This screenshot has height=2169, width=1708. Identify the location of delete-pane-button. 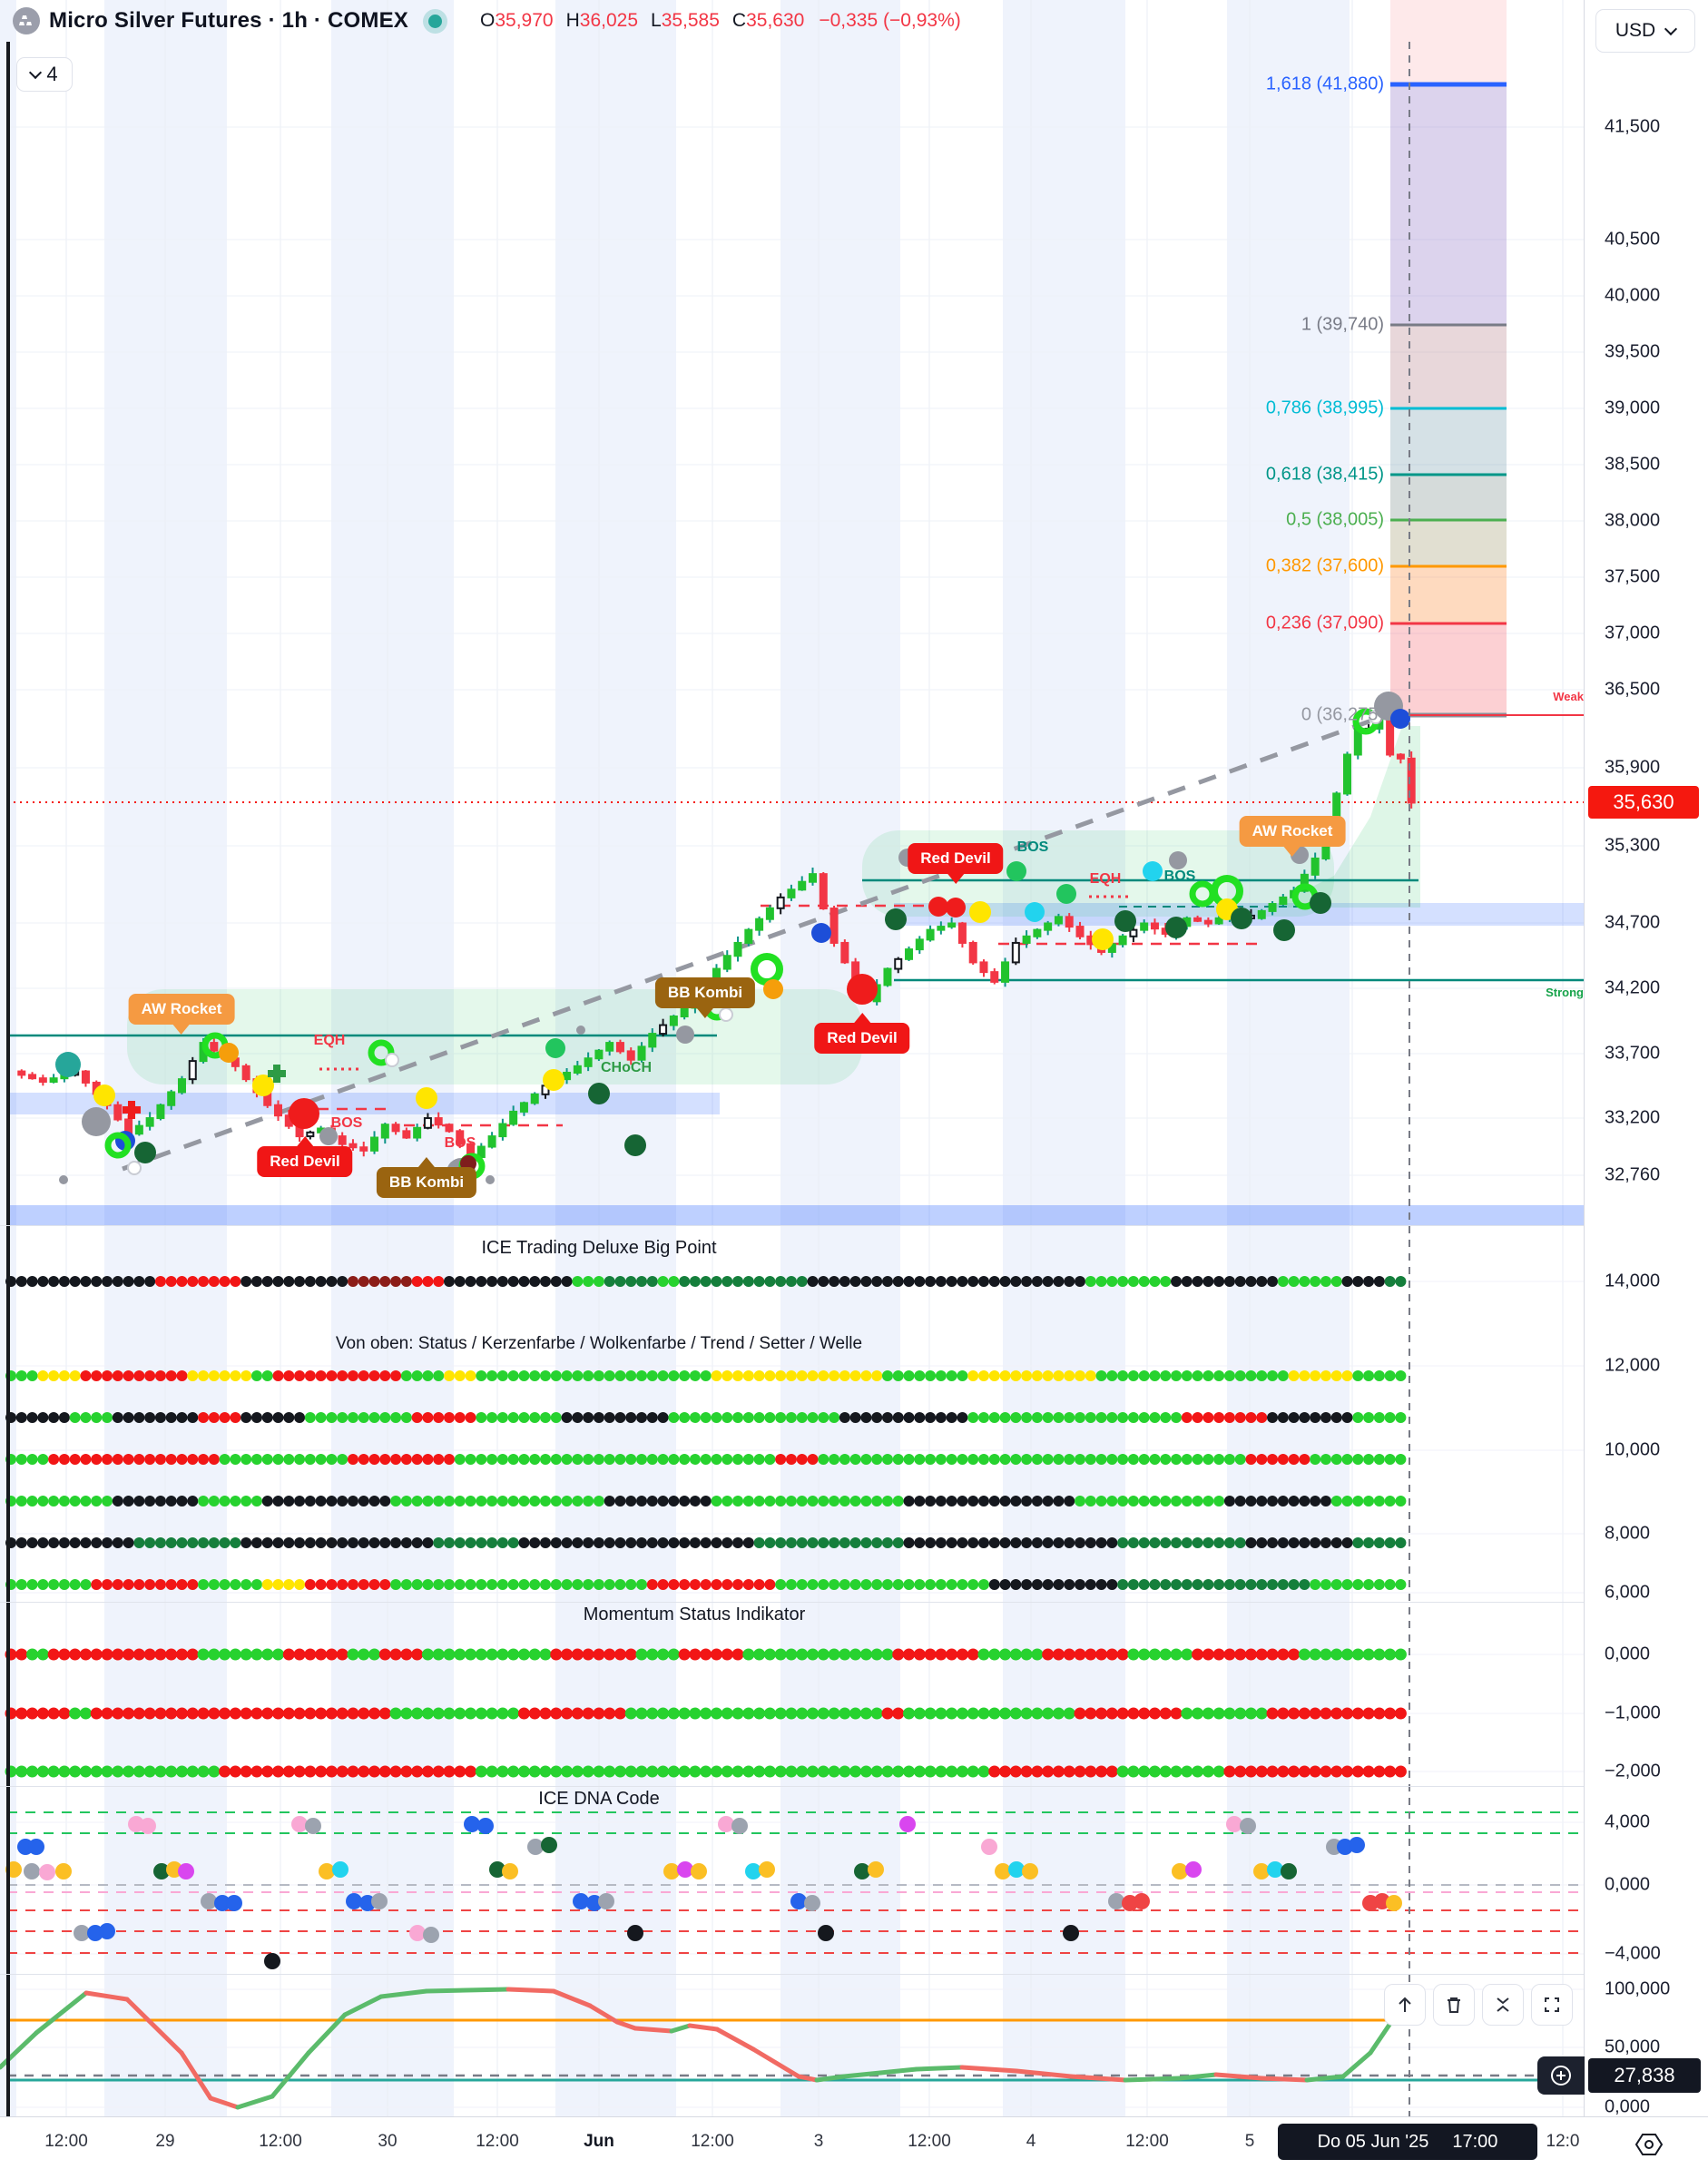
(1454, 2005).